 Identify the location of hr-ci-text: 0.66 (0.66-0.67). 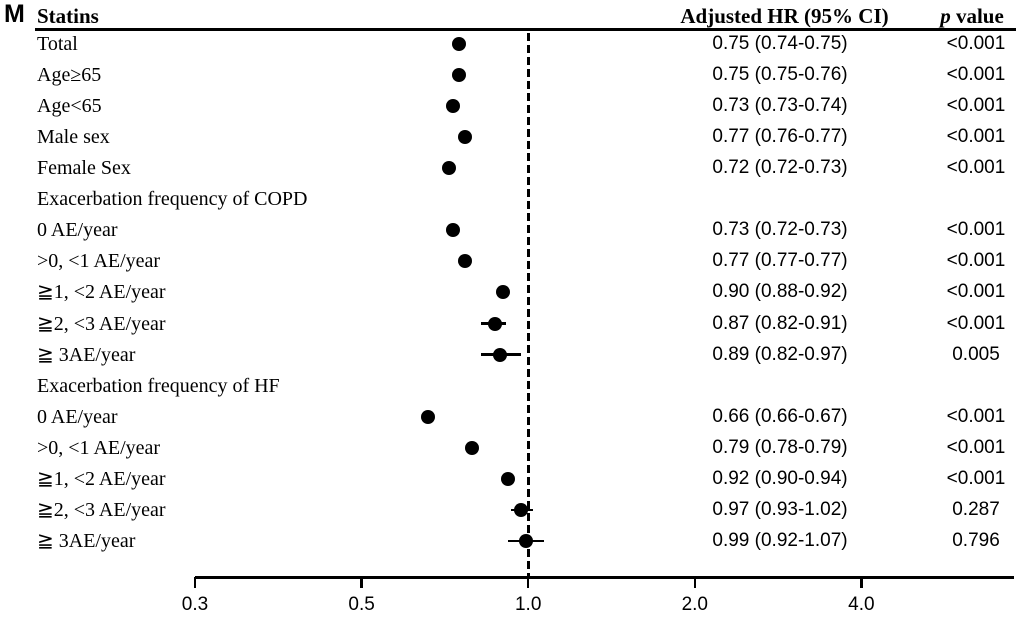
(780, 416).